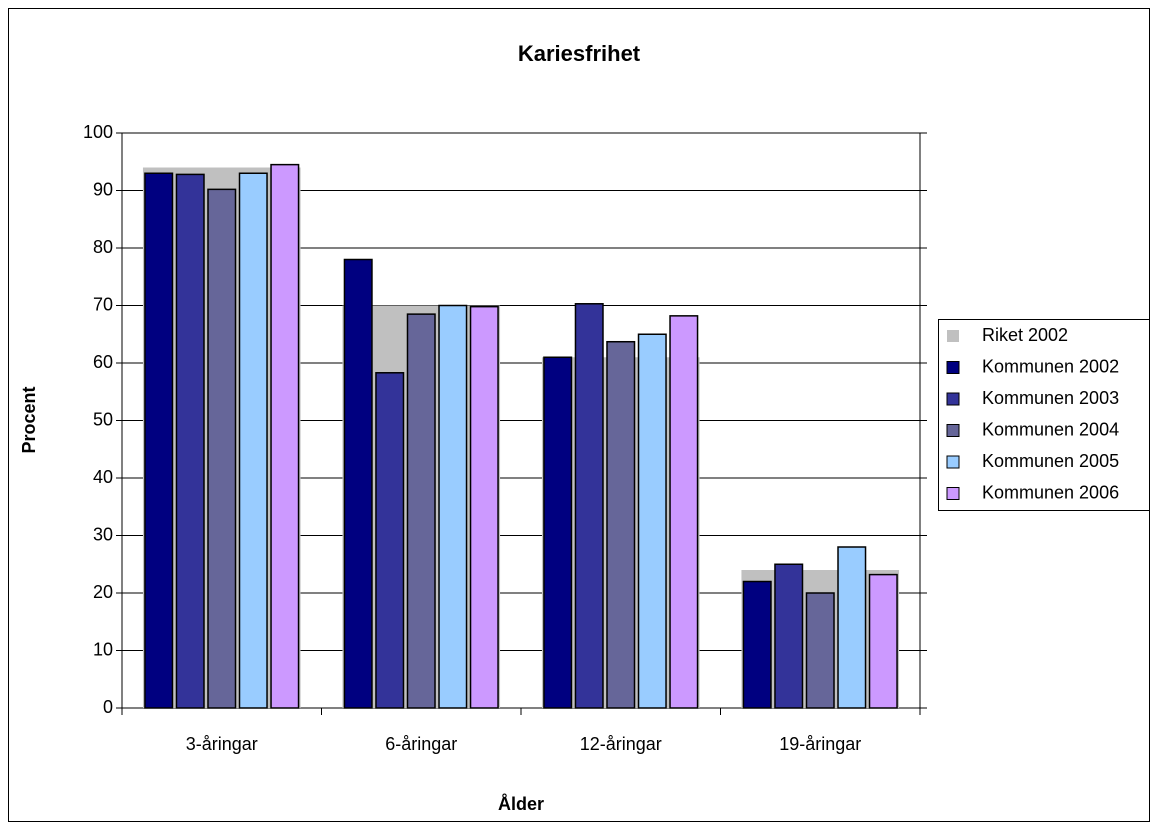 The height and width of the screenshot is (825, 1158). Describe the element at coordinates (1050, 366) in the screenshot. I see `legend-label: Kommunen 2002` at that location.